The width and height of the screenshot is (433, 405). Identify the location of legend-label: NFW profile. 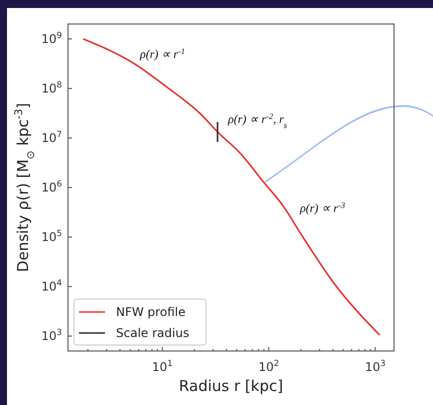
(151, 312).